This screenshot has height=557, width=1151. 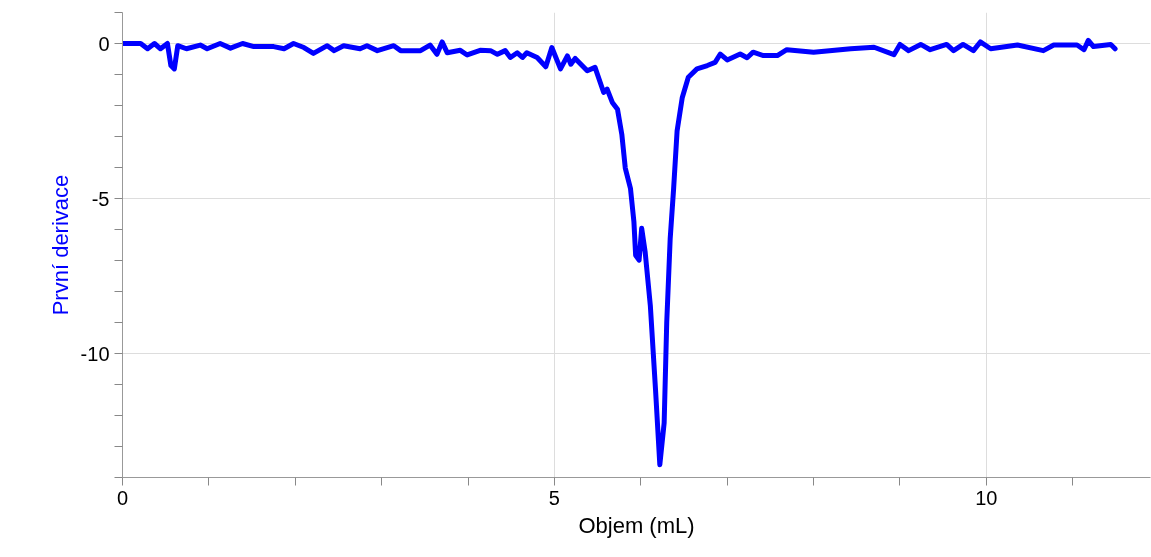 I want to click on x-tick-label: 0, so click(x=122, y=497).